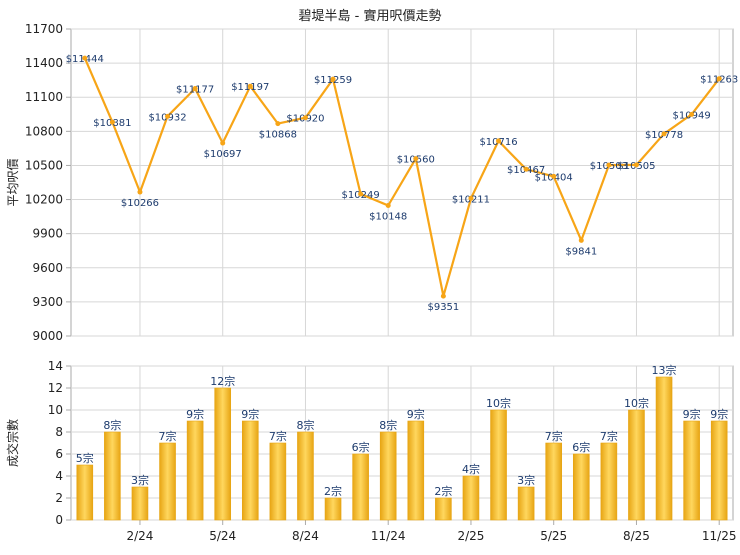 The height and width of the screenshot is (555, 740). What do you see at coordinates (59, 498) in the screenshot?
I see `volume-y-tick-label: 2` at bounding box center [59, 498].